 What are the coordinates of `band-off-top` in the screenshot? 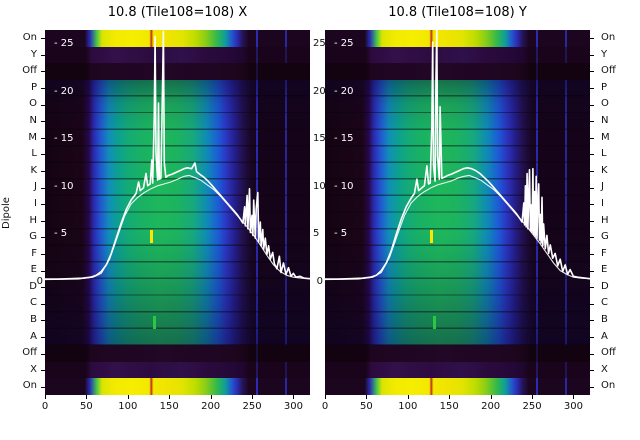 It's located at (177, 71).